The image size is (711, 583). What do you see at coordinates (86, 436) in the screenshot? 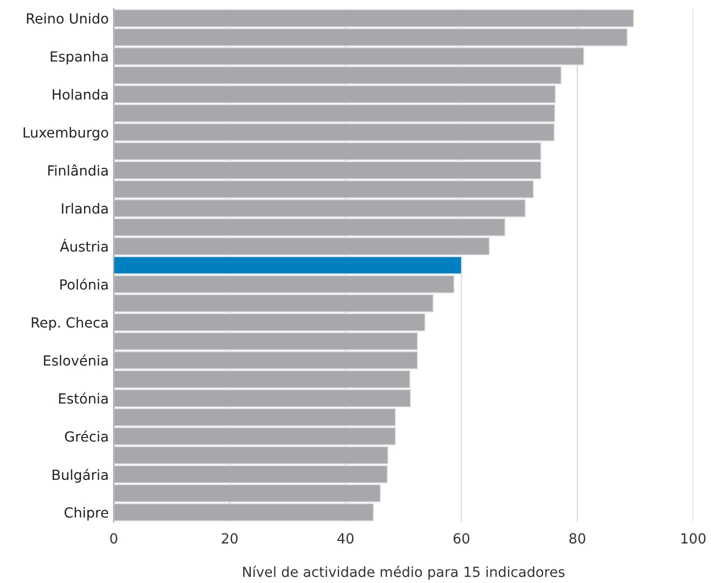
I see `y-tick-label: Grécia` at bounding box center [86, 436].